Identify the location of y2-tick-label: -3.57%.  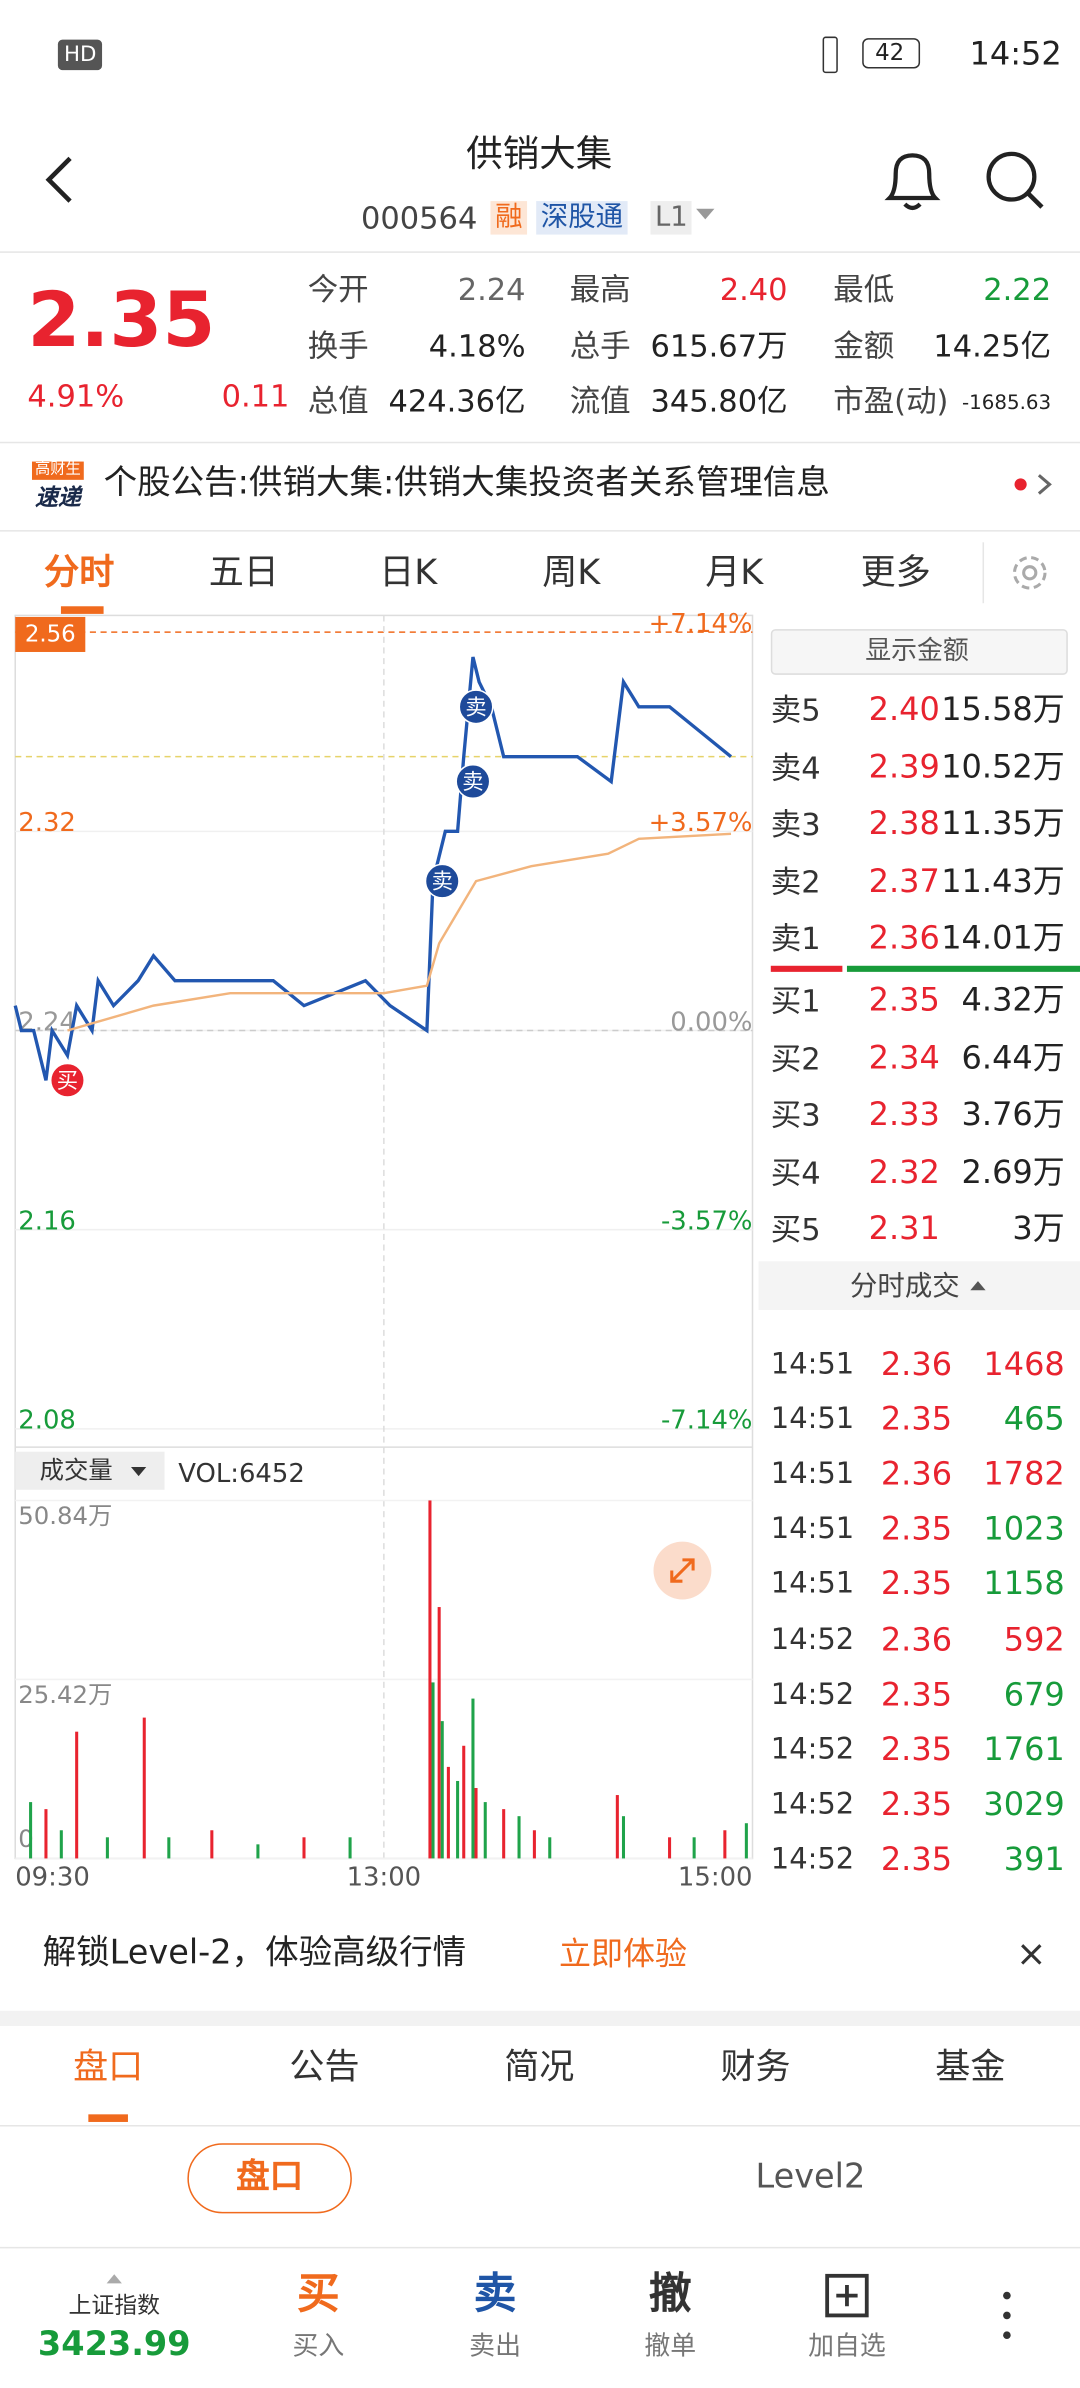
(707, 1222).